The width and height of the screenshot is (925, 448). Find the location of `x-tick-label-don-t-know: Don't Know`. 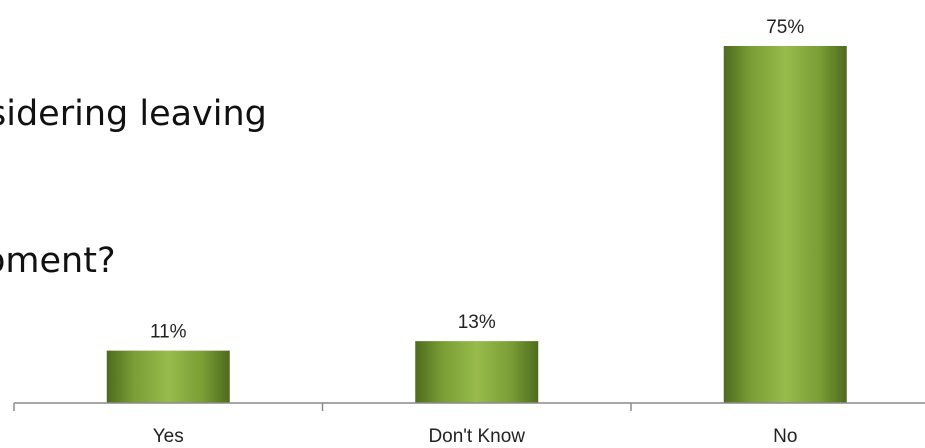

x-tick-label-don-t-know: Don't Know is located at coordinates (476, 436).